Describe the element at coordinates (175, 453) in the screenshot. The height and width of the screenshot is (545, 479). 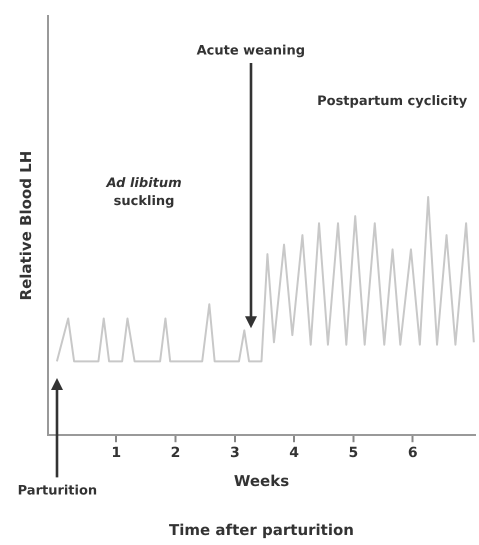
I see `x-tick-label: 2` at that location.